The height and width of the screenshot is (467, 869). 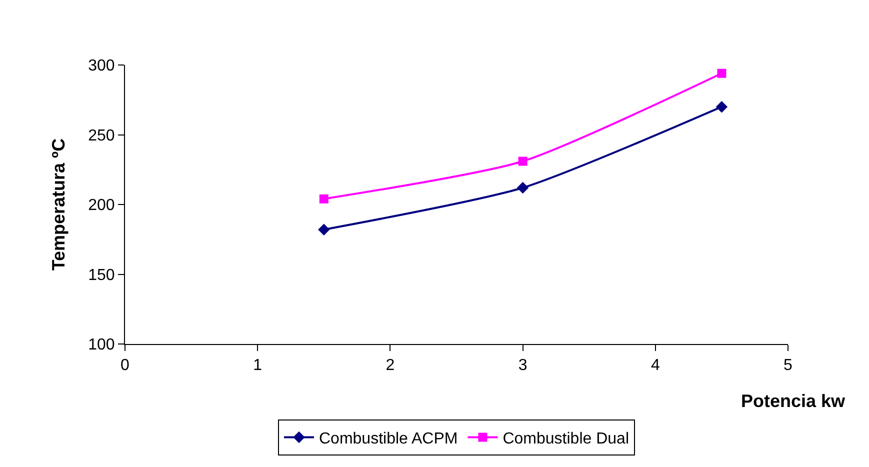 I want to click on y-tick-label: 150, so click(x=101, y=275).